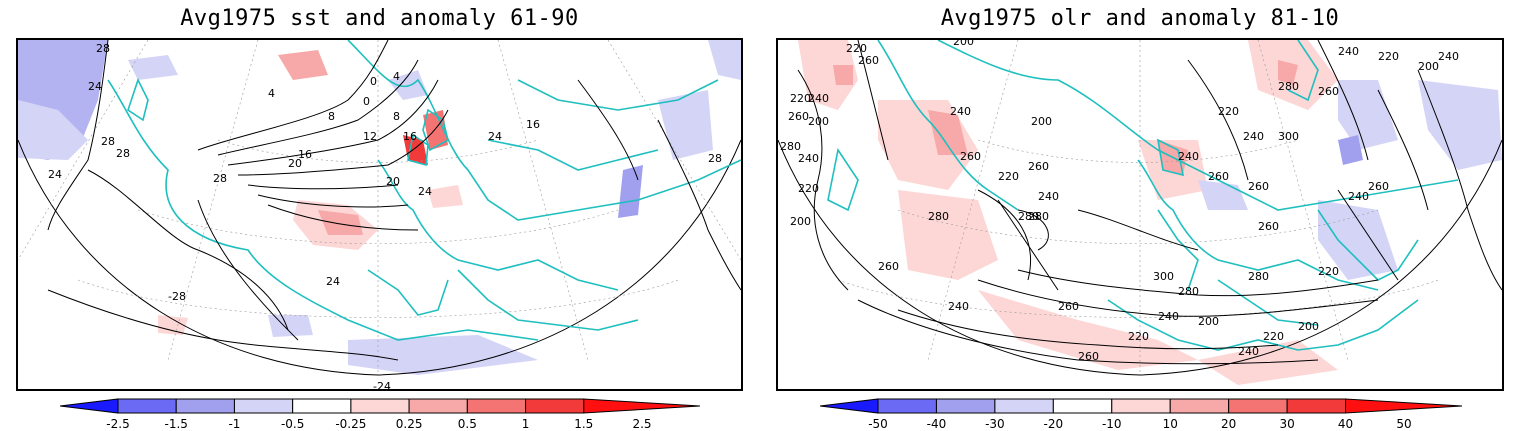 The width and height of the screenshot is (1520, 431). What do you see at coordinates (1287, 424) in the screenshot?
I see `colorbar-tick-label: 30` at bounding box center [1287, 424].